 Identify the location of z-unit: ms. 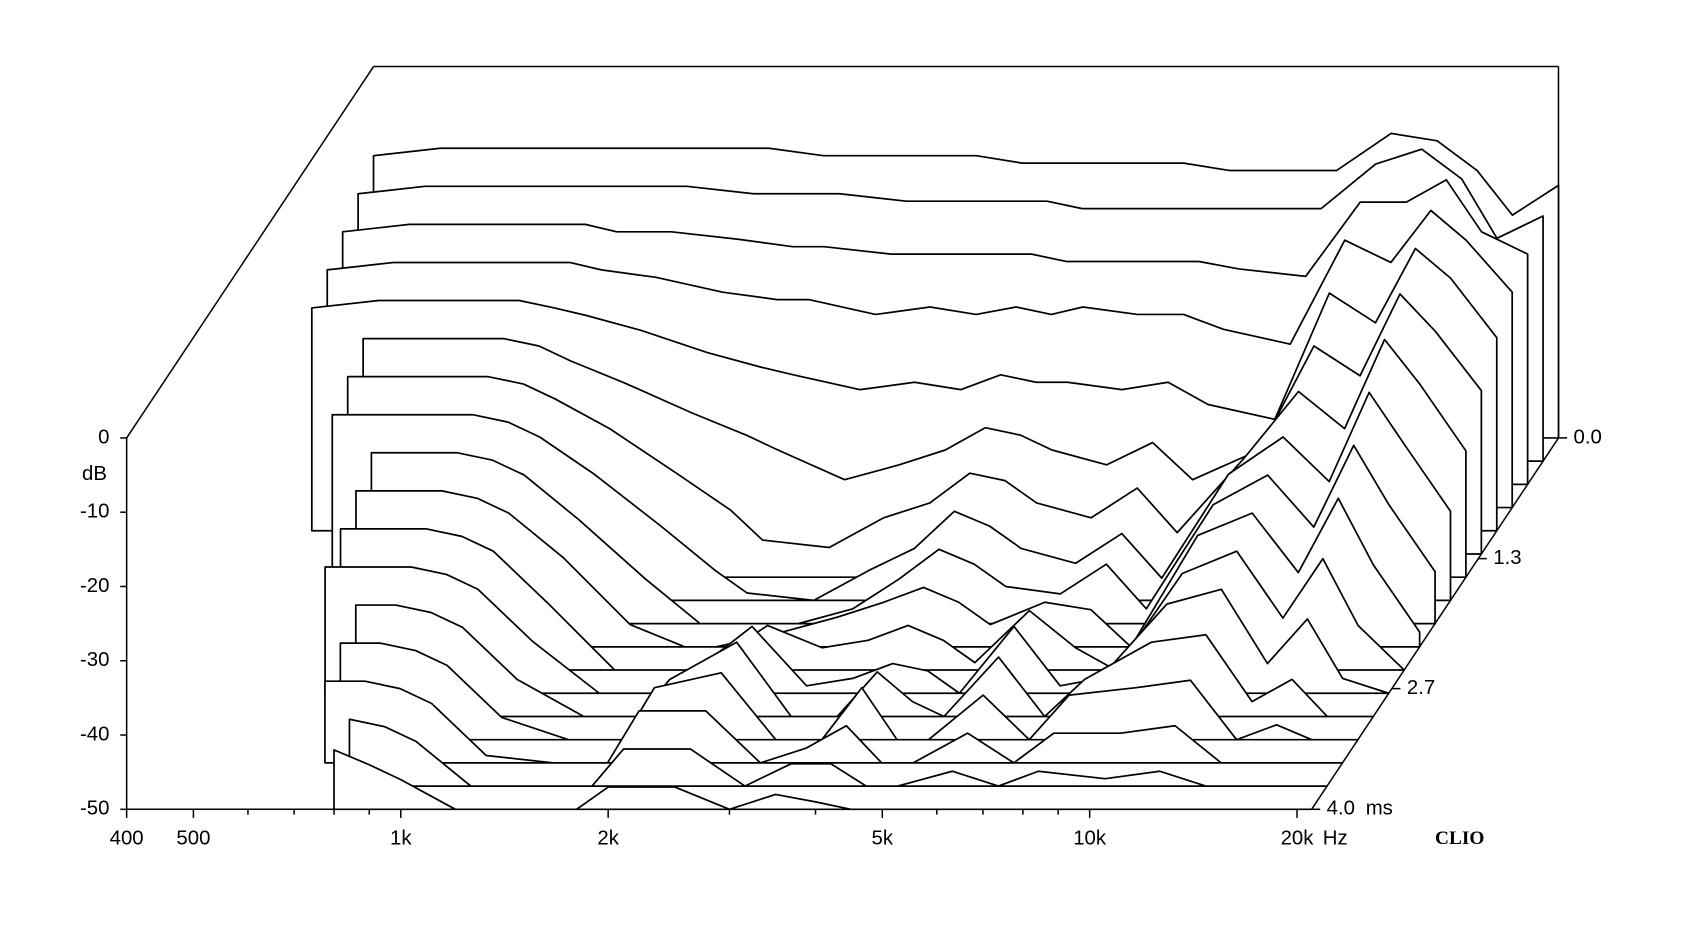
(1379, 809).